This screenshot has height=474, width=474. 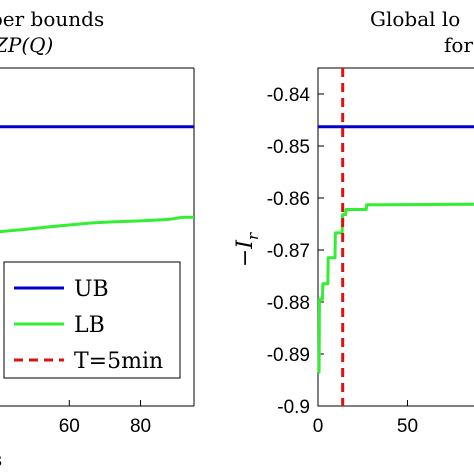 I want to click on right-ylabel-main: −I, so click(x=245, y=253).